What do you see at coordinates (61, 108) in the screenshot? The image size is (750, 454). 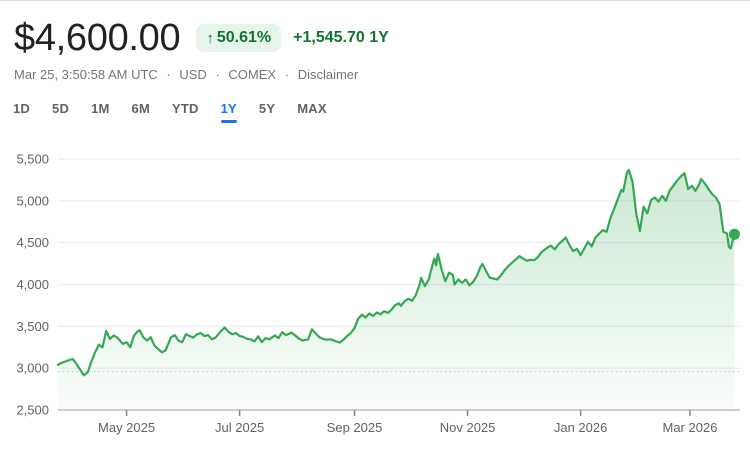 I see `tab-5d: 5D` at bounding box center [61, 108].